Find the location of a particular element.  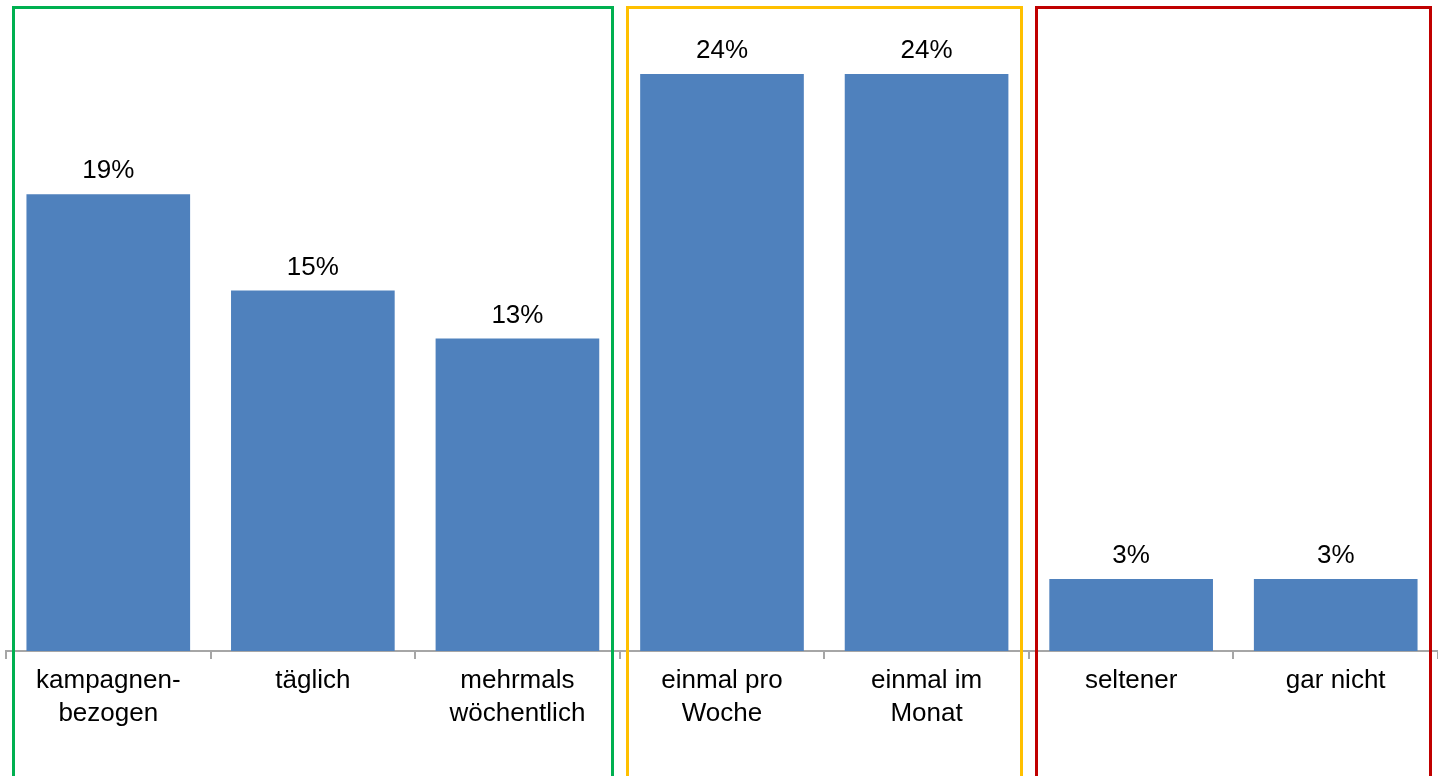

x-tick-label: einmal pro Woche is located at coordinates (722, 695).